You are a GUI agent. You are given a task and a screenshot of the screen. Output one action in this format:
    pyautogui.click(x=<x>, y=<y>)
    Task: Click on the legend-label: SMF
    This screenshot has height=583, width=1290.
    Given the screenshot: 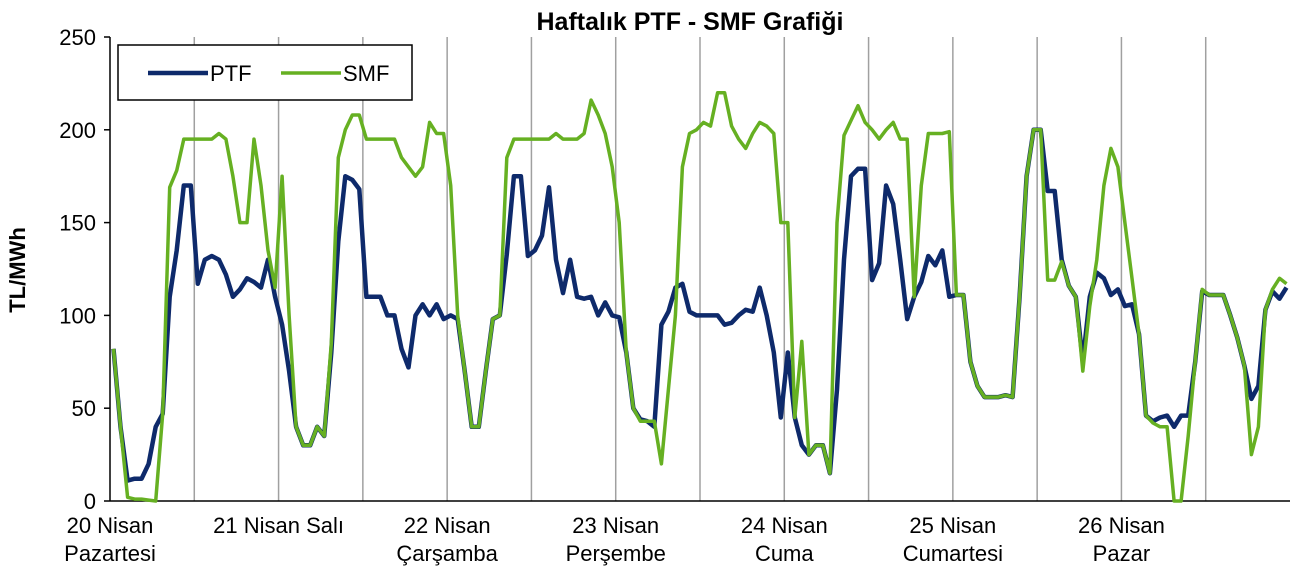 What is the action you would take?
    pyautogui.click(x=366, y=73)
    